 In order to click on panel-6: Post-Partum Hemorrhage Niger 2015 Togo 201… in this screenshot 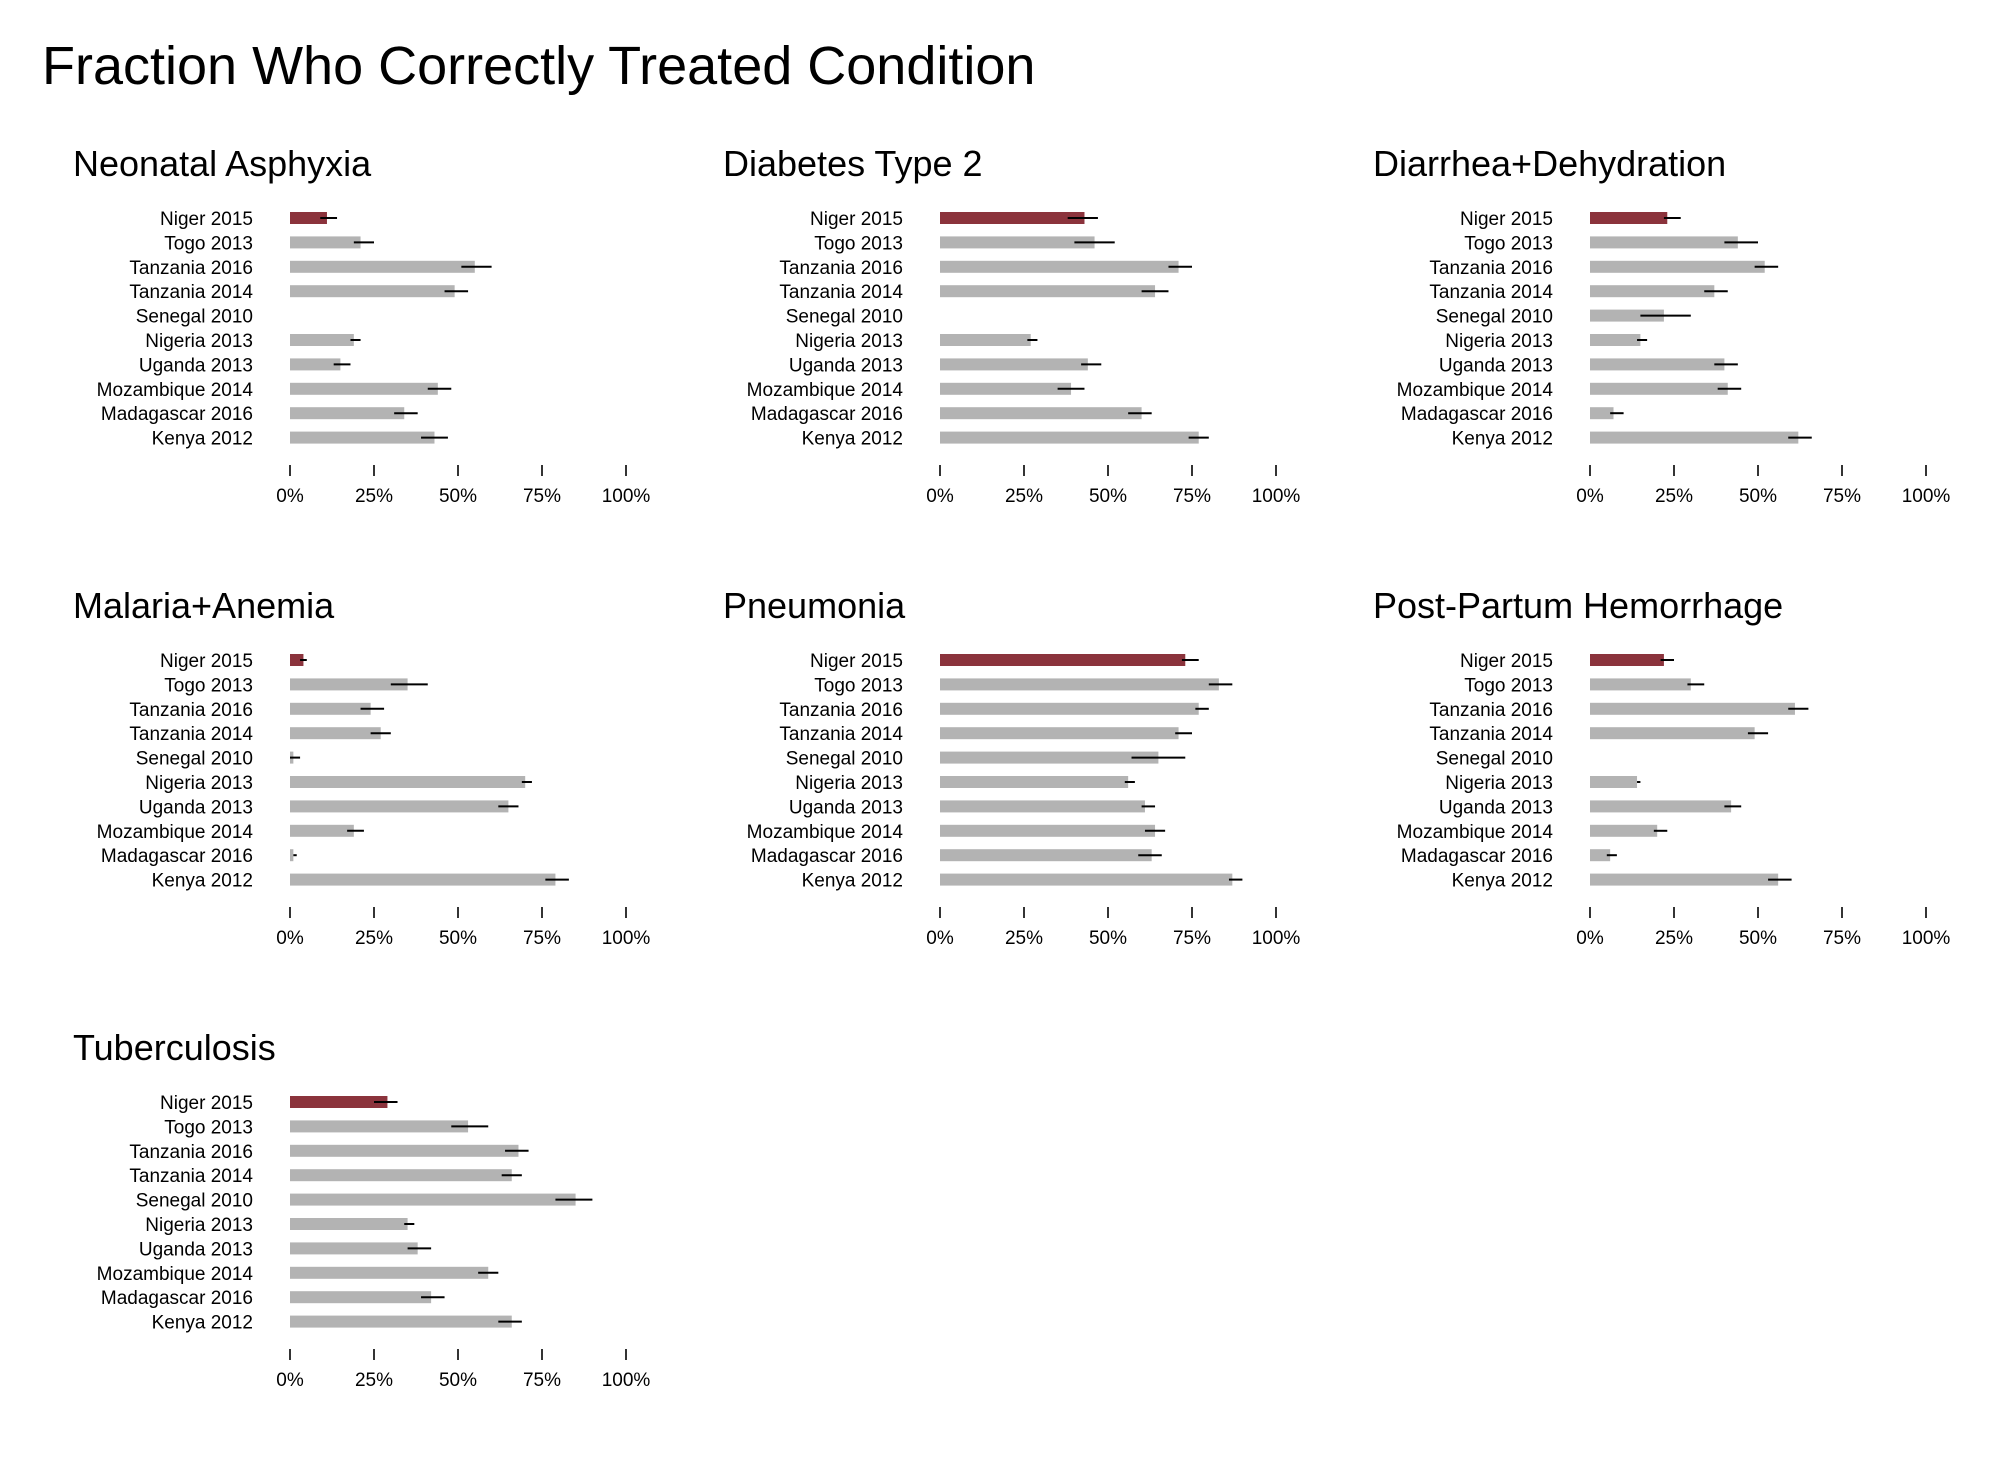, I will do `click(1661, 767)`.